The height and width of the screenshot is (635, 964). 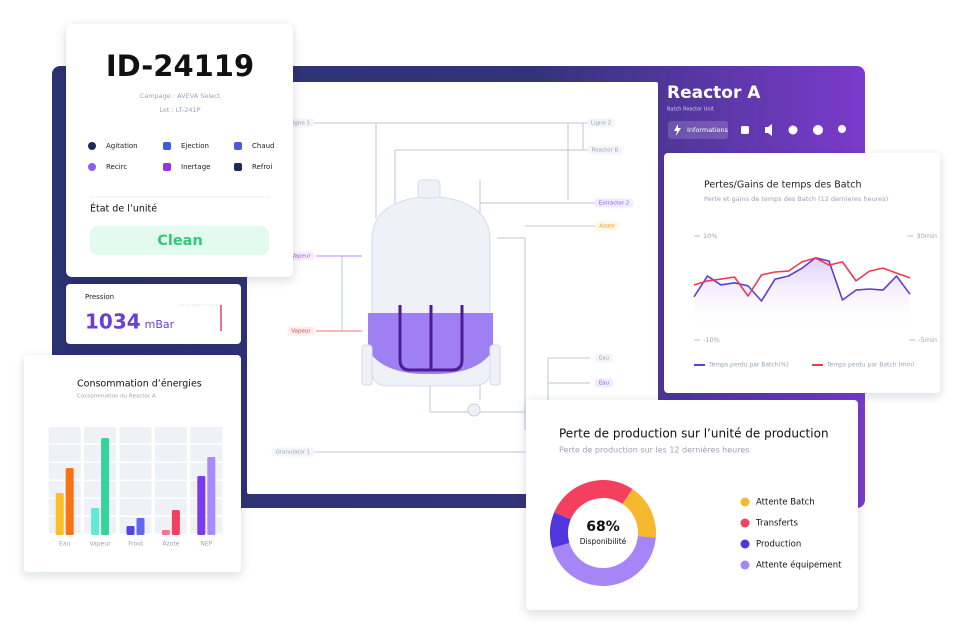 I want to click on pressure-card, so click(x=153, y=314).